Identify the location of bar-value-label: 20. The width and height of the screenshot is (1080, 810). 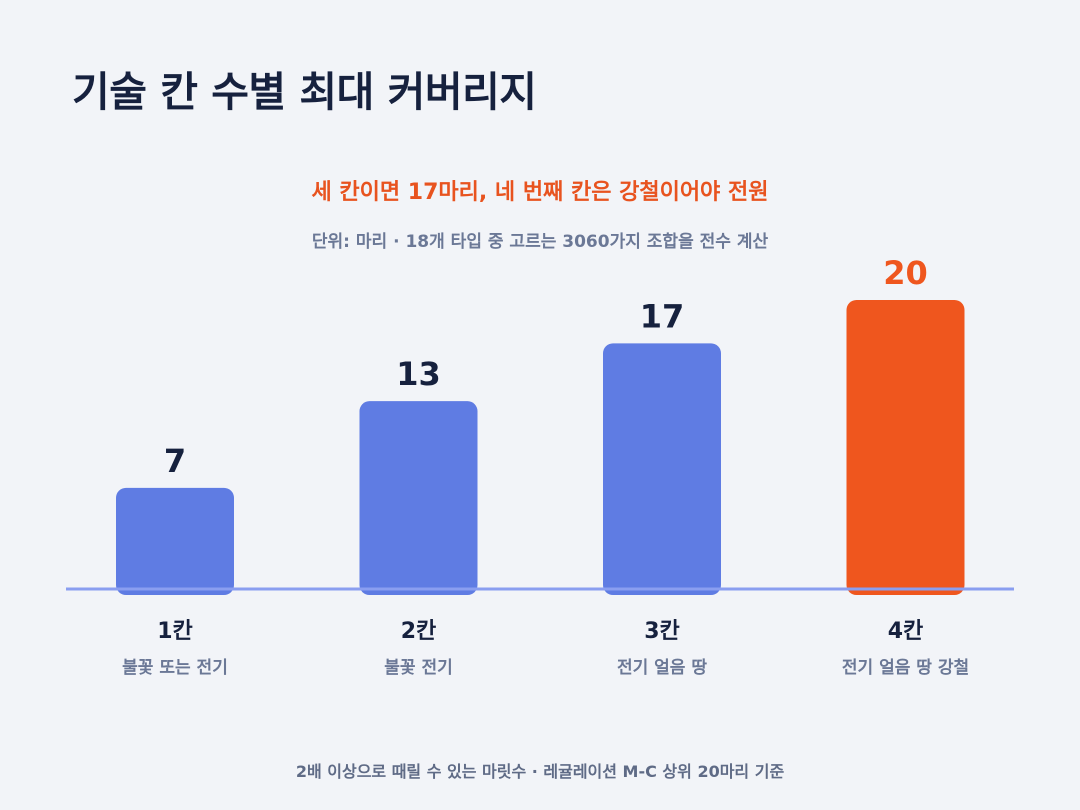
(905, 273).